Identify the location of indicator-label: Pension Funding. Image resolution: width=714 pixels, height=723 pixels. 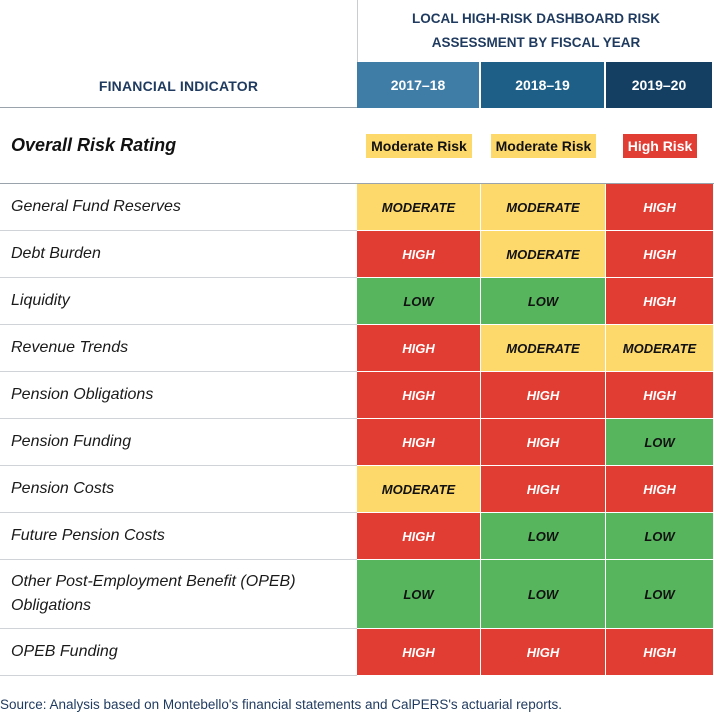
(178, 442).